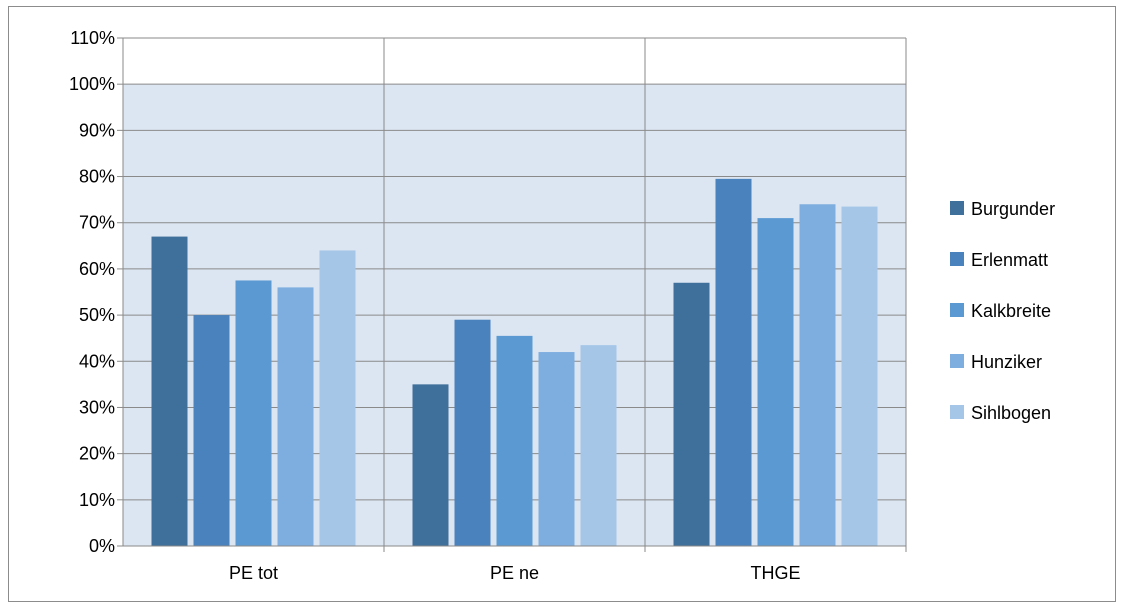  I want to click on bar-sihlbogen-pe-ne, so click(598, 445).